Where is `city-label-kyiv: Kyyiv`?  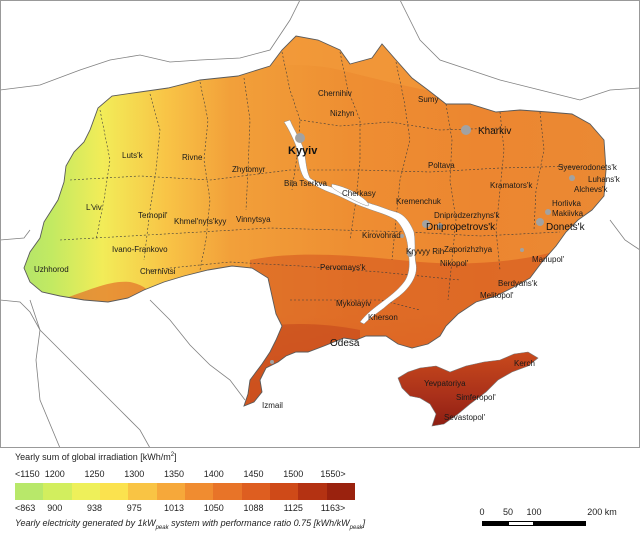
city-label-kyiv: Kyyiv is located at coordinates (303, 151).